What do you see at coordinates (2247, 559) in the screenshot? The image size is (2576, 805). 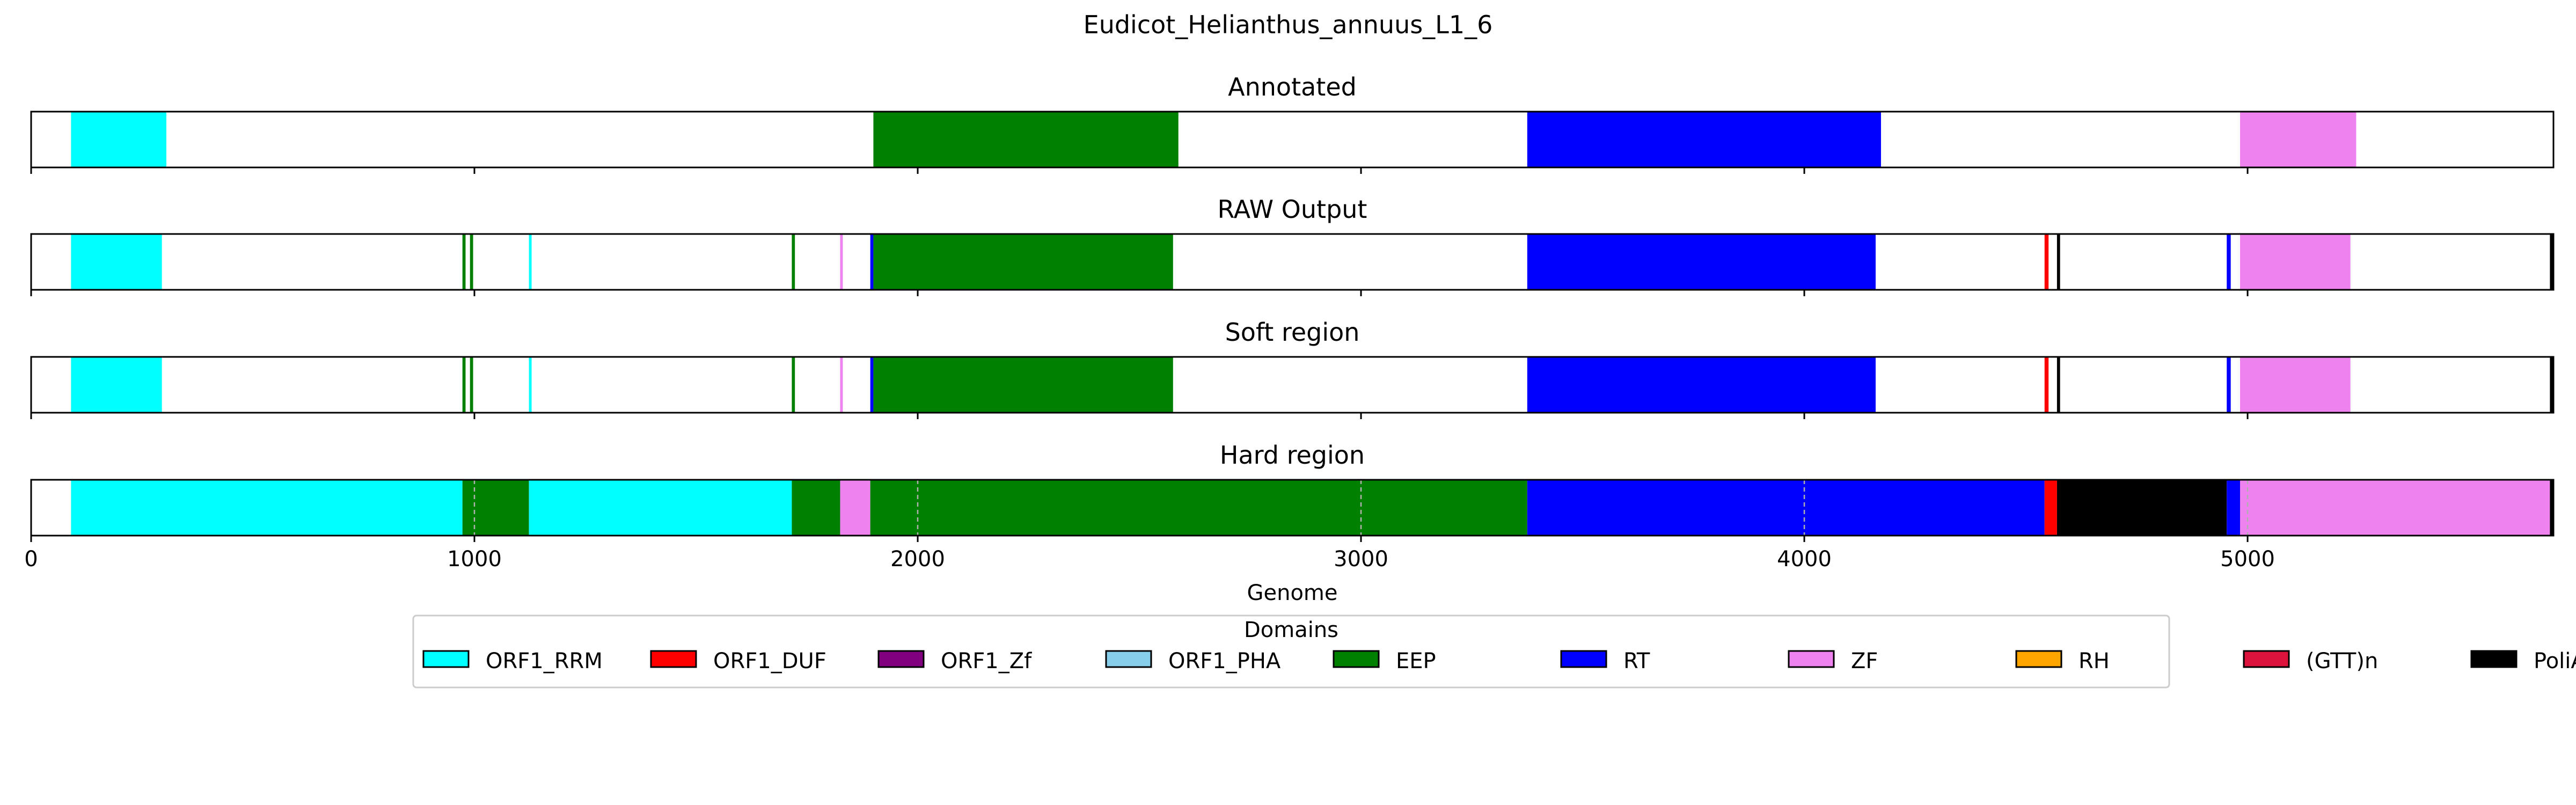 I see `x-tick-label: 5000` at bounding box center [2247, 559].